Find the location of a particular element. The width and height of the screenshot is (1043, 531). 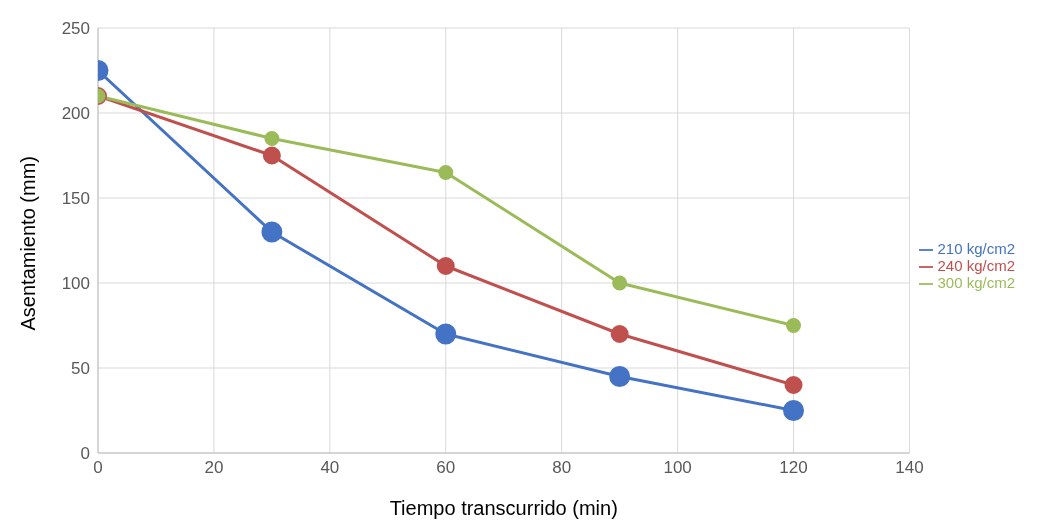

x-tick-label: 80 is located at coordinates (562, 468).